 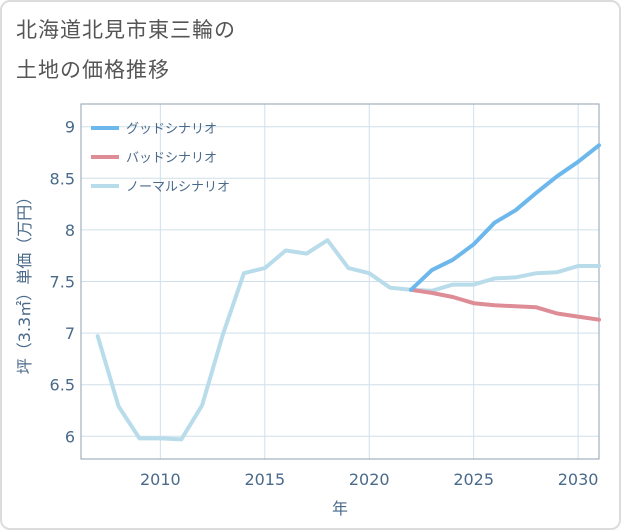 I want to click on x-tick-label: 2010, so click(x=160, y=479).